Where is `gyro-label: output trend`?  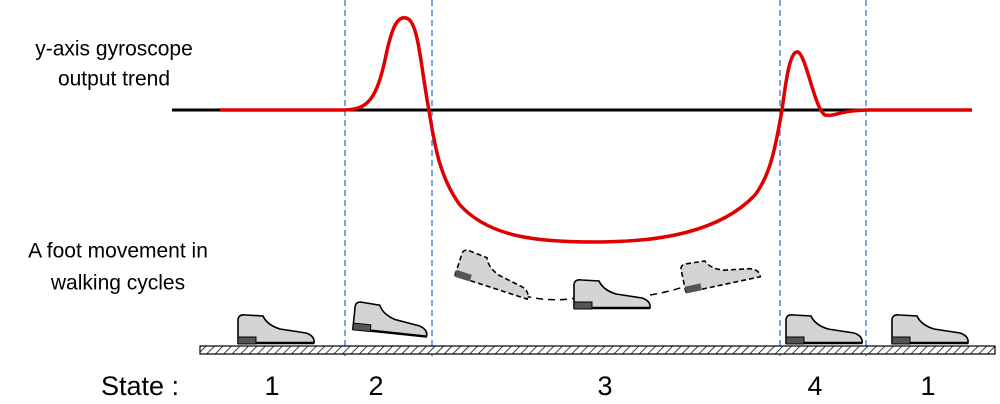
gyro-label: output trend is located at coordinates (114, 79).